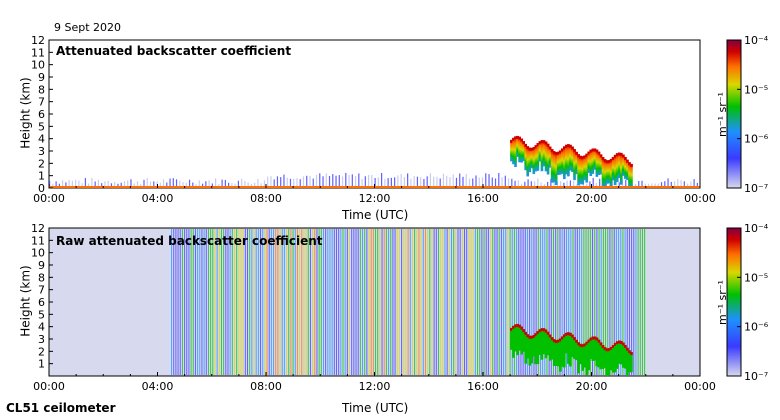  I want to click on colorbar-tick-label: 10⁻⁷, so click(756, 376).